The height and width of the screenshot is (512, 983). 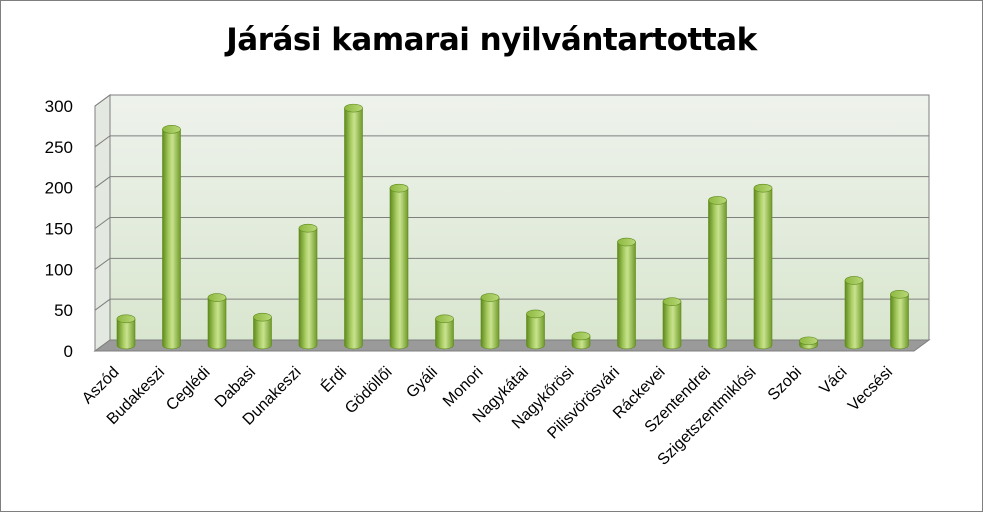 I want to click on x-tick-label: Gyáli, so click(x=422, y=383).